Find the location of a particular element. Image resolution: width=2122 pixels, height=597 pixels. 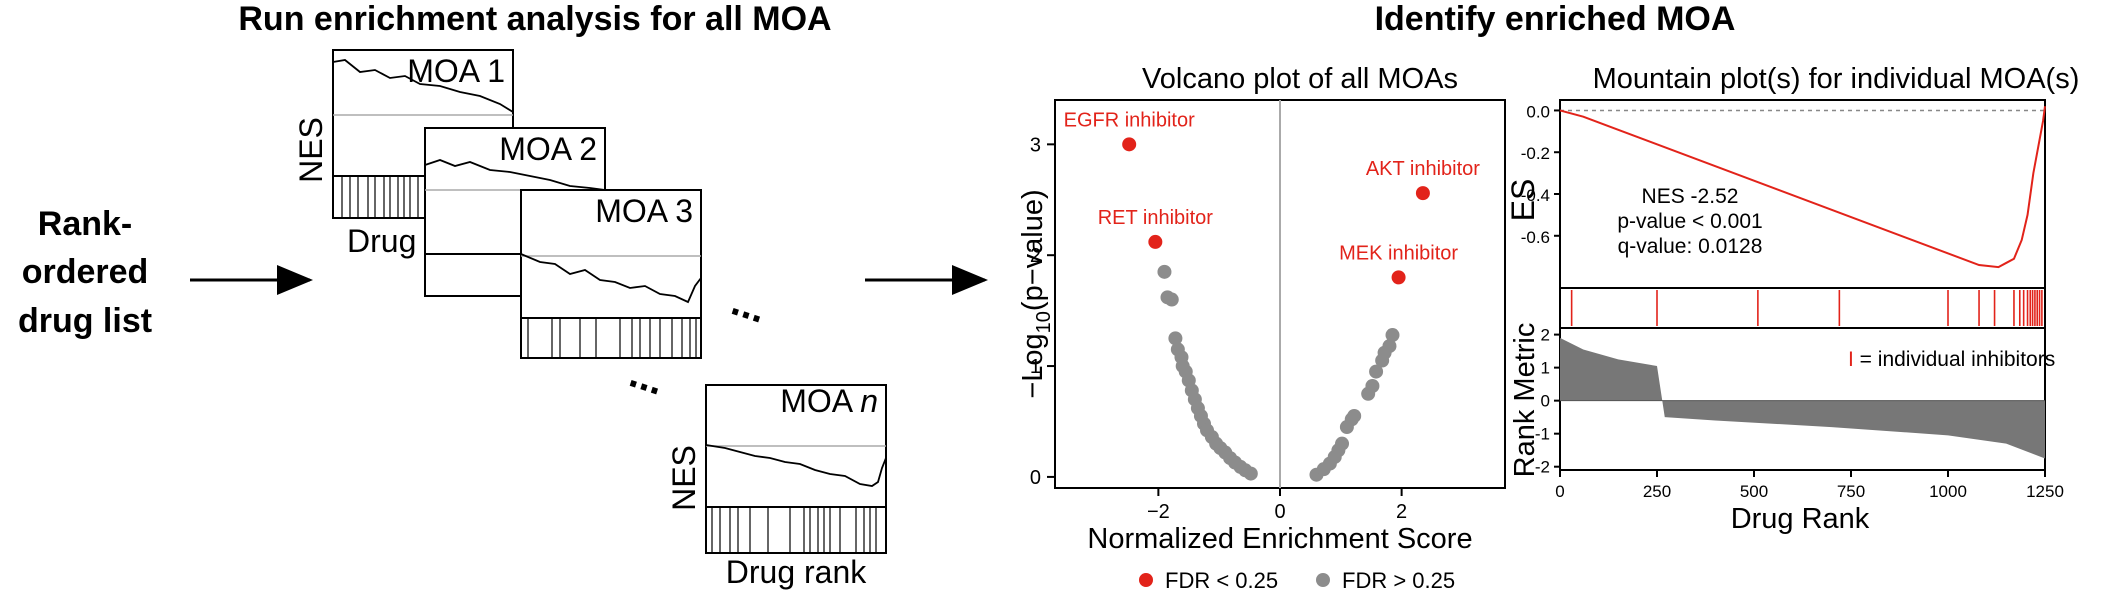

es-curve-line is located at coordinates (1802, 187).